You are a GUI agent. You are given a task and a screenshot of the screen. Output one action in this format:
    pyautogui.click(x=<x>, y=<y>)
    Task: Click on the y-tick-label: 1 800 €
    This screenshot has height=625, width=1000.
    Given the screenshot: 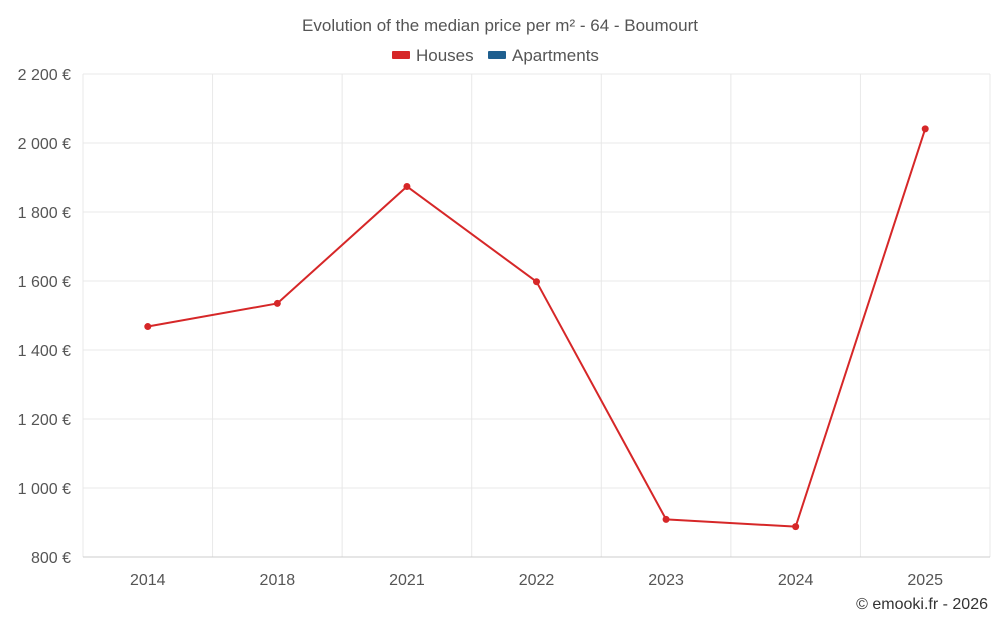 What is the action you would take?
    pyautogui.click(x=44, y=213)
    